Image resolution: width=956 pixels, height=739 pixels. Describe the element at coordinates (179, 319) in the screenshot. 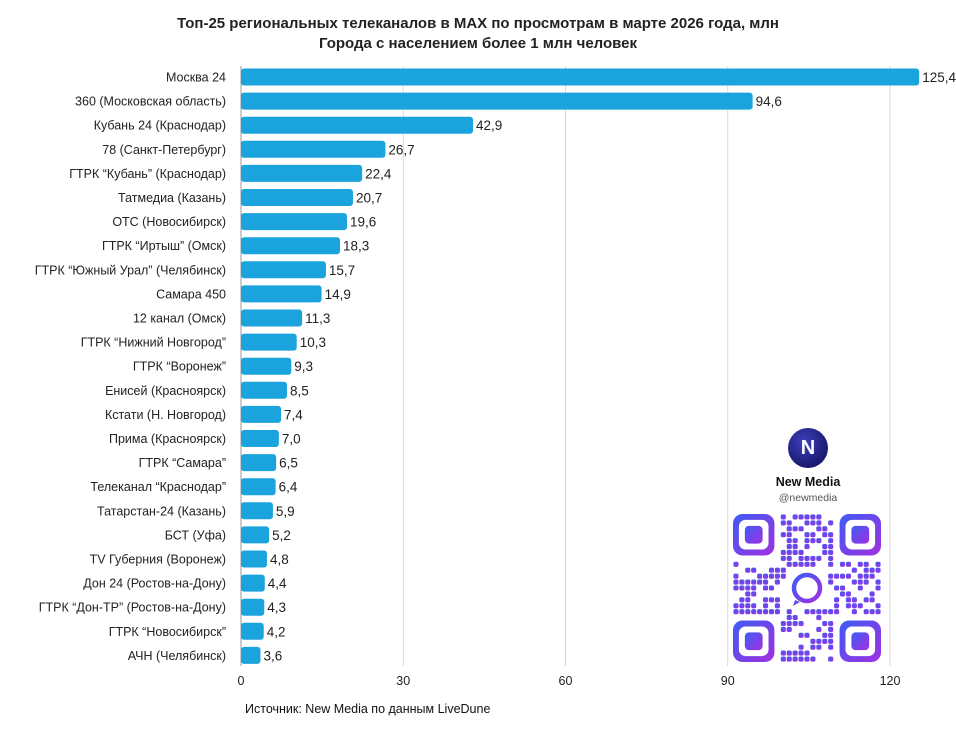

I see `category-label: 12 канал (Омск)` at that location.